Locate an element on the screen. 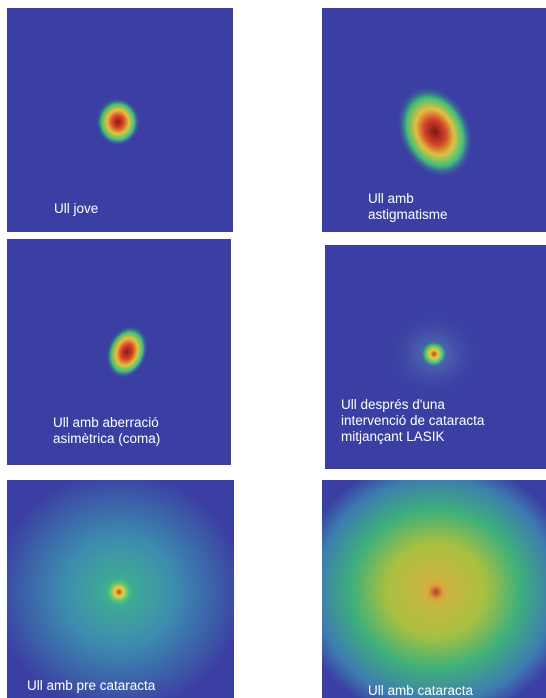  psf-panel-astigmatism: Ull amb astigmatisme is located at coordinates (434, 120).